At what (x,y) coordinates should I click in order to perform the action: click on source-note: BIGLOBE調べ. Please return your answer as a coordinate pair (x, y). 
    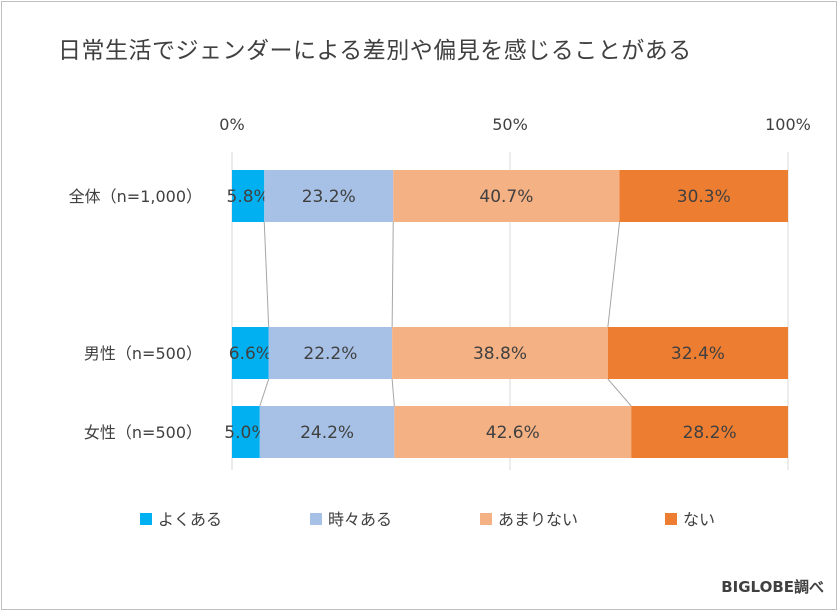
    Looking at the image, I should click on (772, 587).